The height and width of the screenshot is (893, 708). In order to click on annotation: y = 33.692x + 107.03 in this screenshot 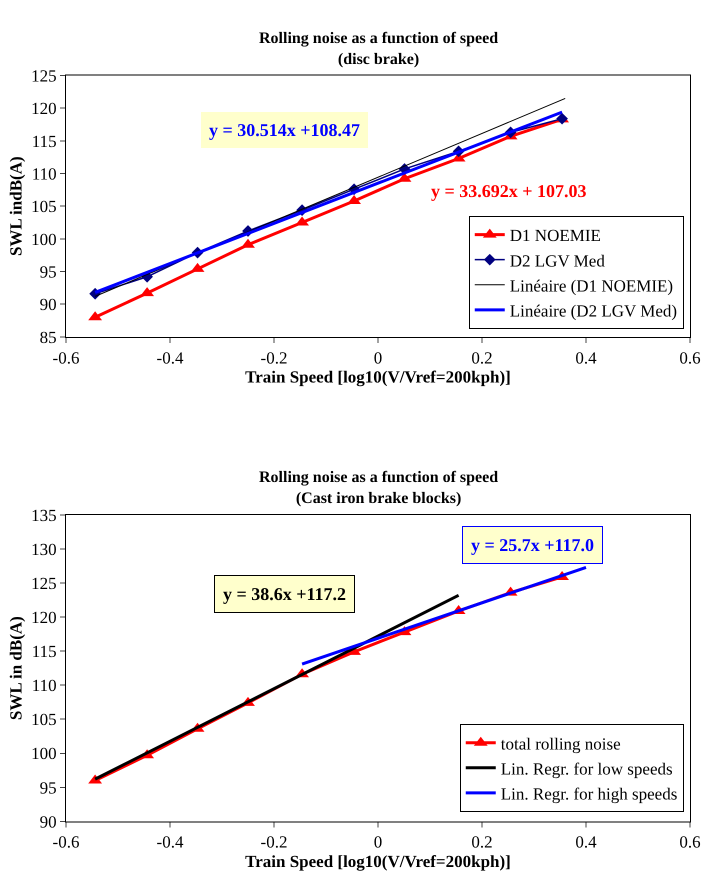, I will do `click(509, 191)`.